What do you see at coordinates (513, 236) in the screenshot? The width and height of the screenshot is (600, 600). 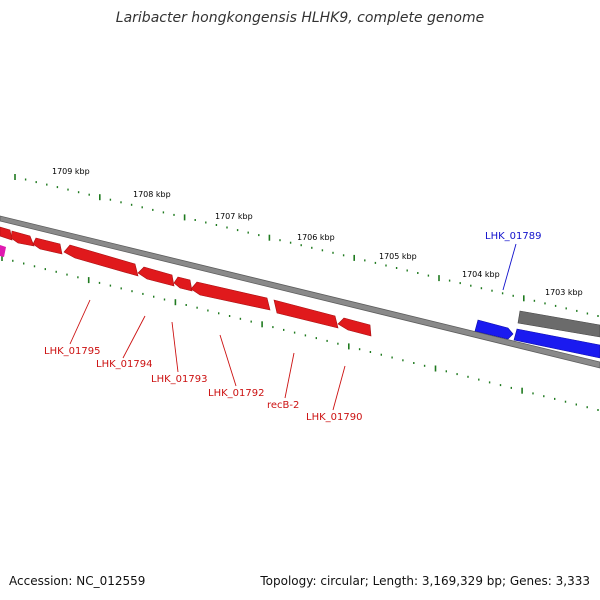 I see `gene-label: LHK_01789` at bounding box center [513, 236].